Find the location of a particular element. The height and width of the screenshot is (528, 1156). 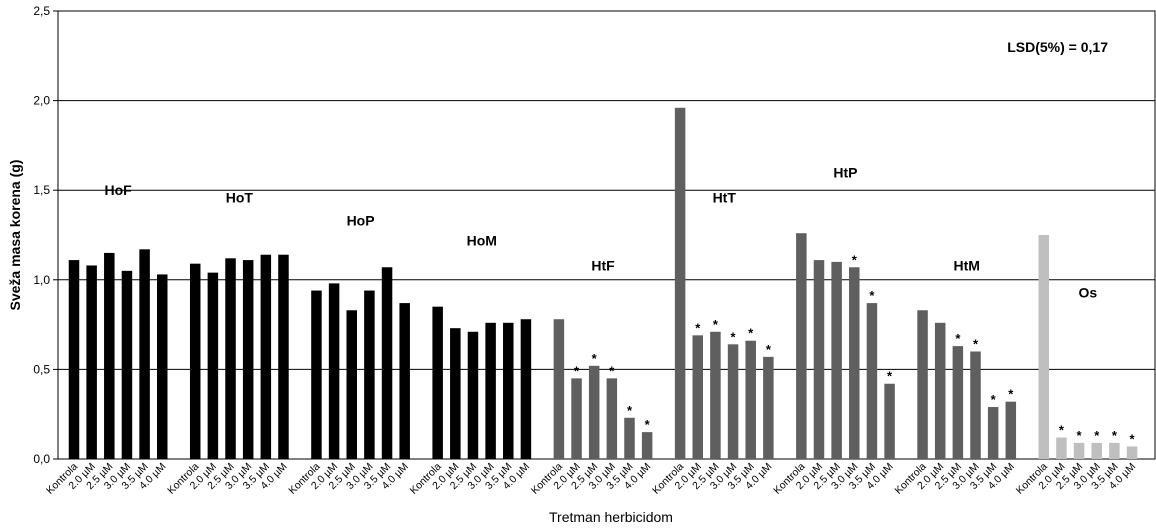

y-tick-label: 0,0 is located at coordinates (41, 459).